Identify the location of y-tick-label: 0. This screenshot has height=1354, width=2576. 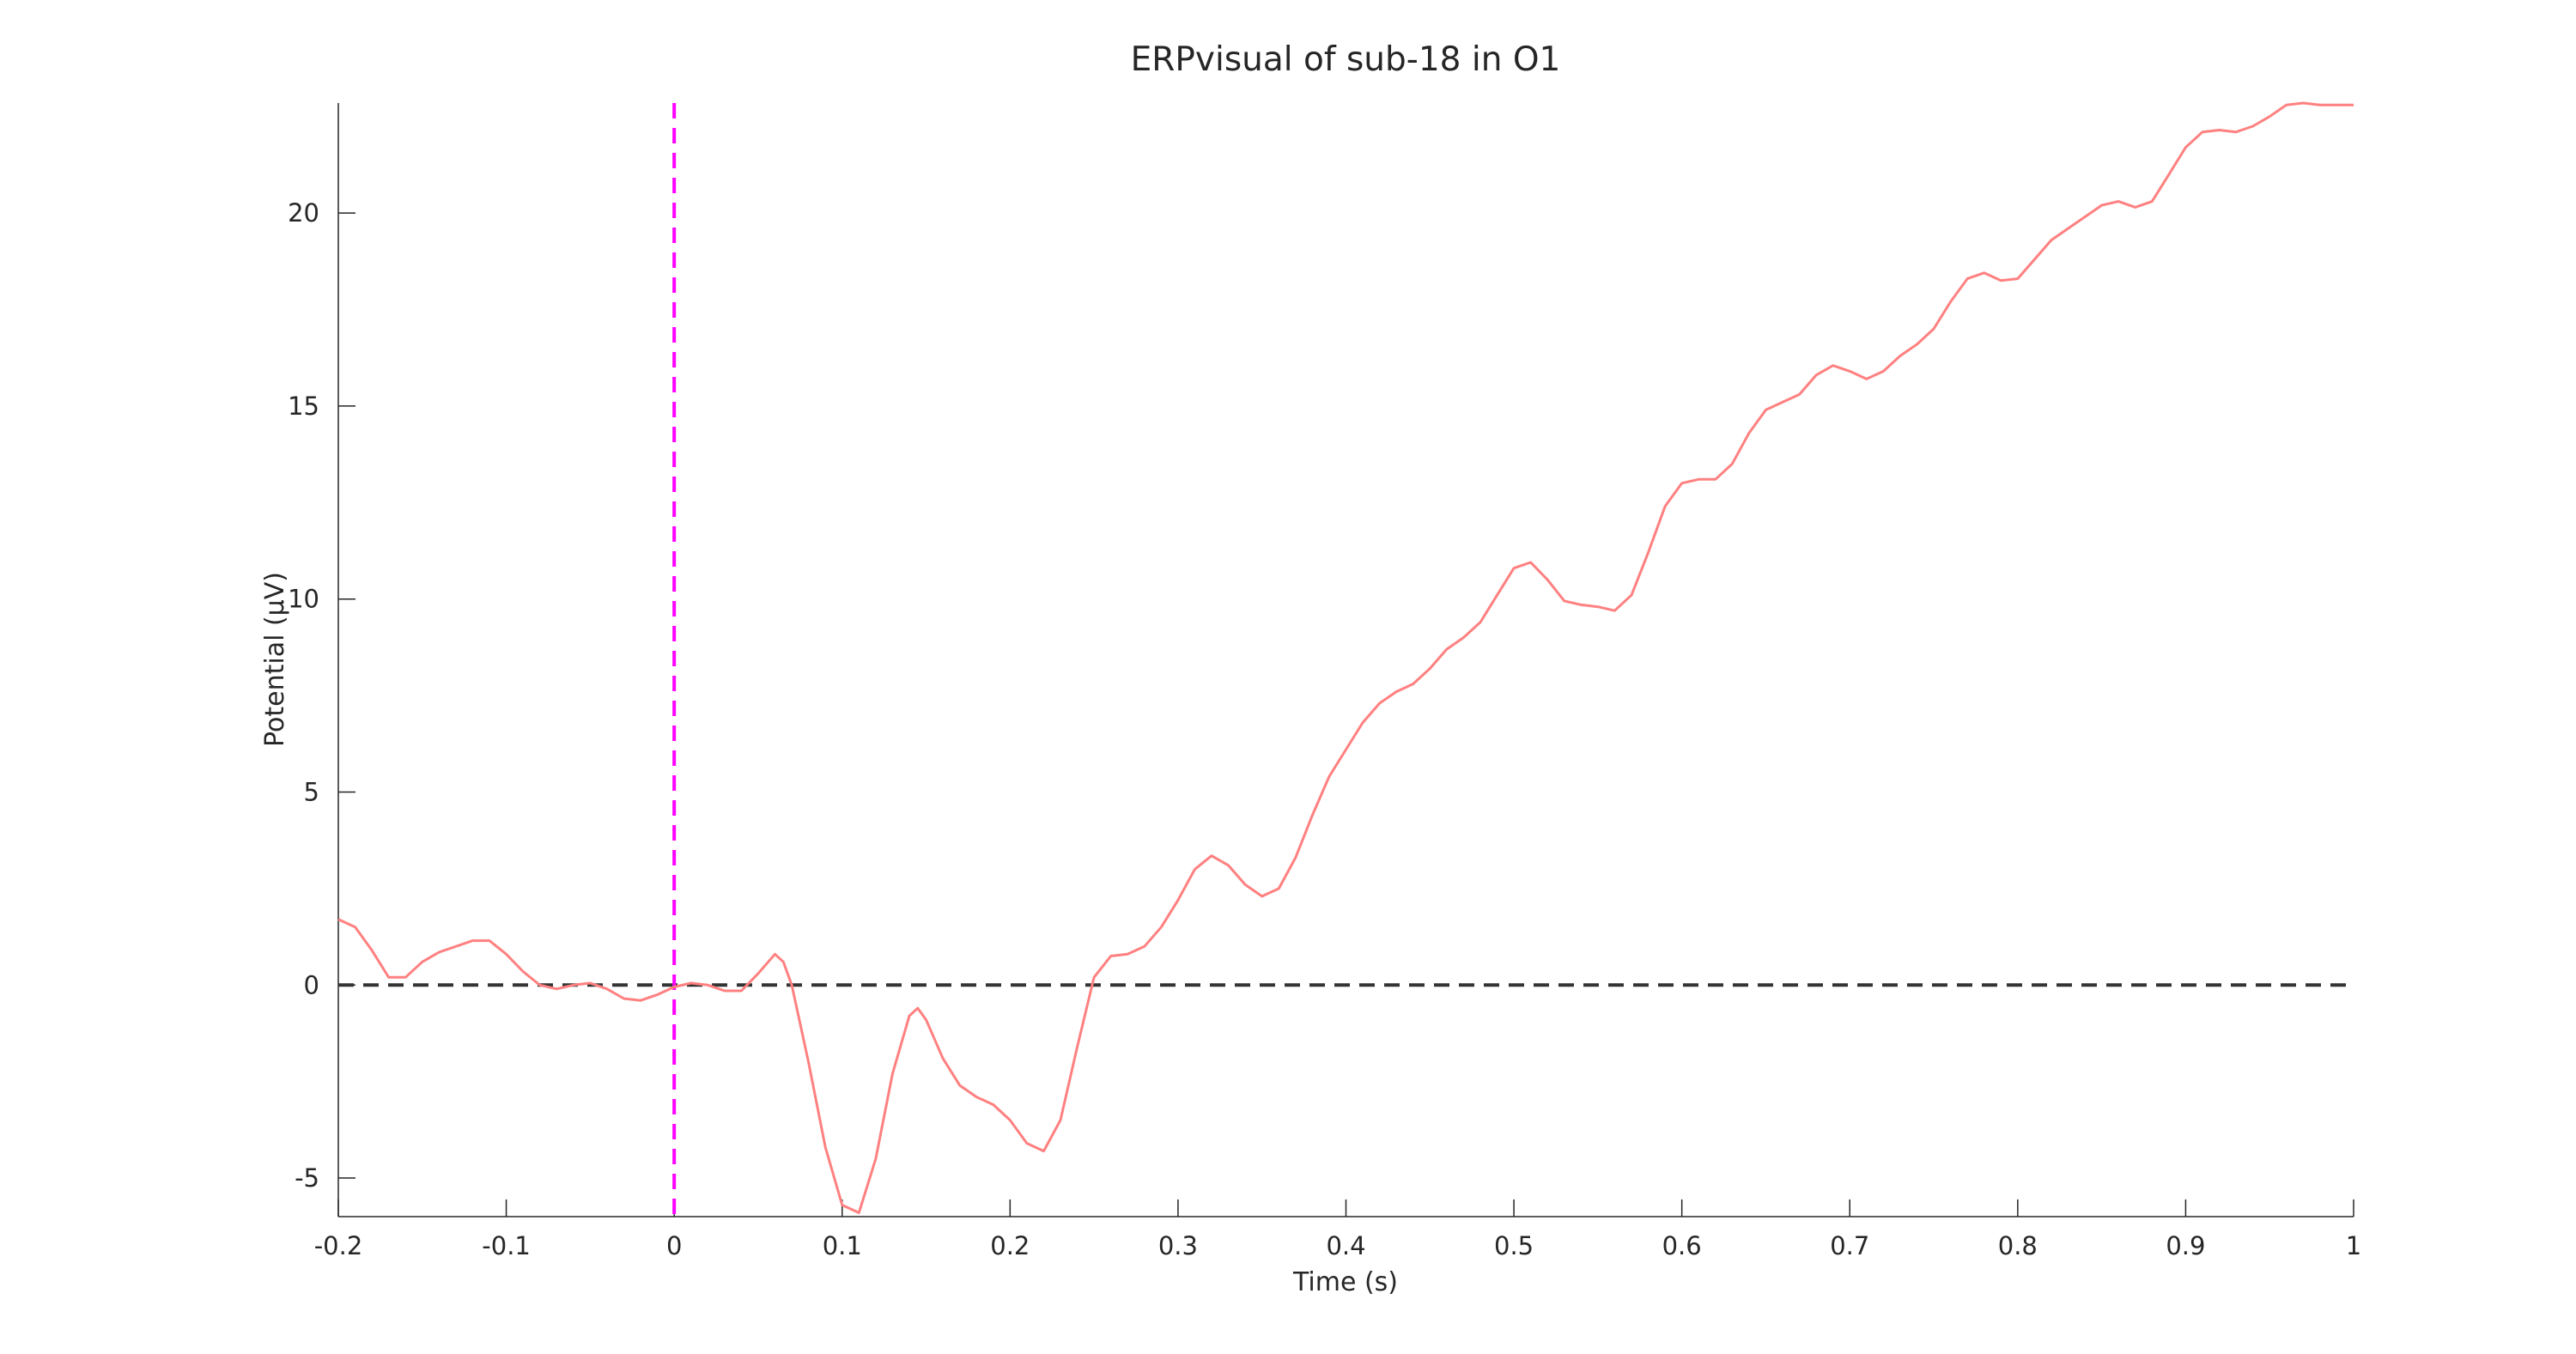
(312, 985).